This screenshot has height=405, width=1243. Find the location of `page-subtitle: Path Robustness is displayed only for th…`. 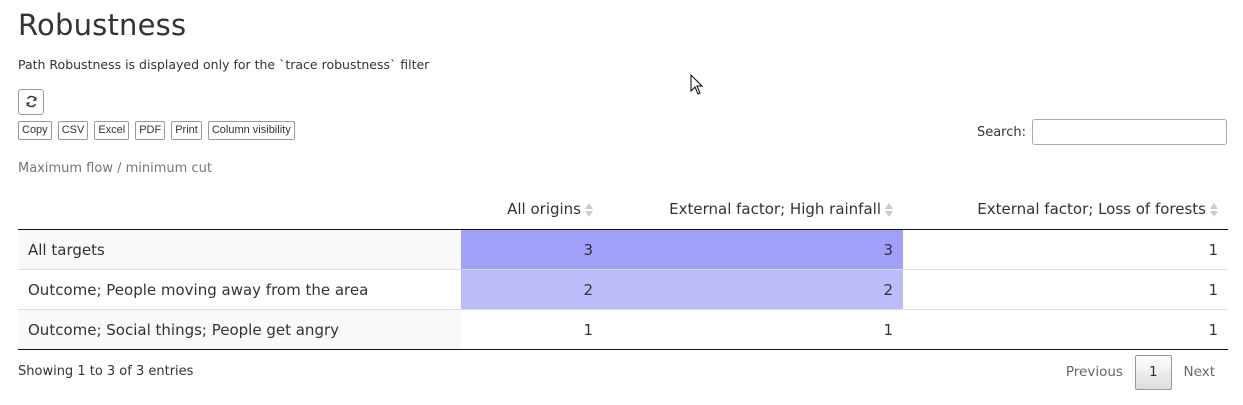

page-subtitle: Path Robustness is displayed only for th… is located at coordinates (224, 64).